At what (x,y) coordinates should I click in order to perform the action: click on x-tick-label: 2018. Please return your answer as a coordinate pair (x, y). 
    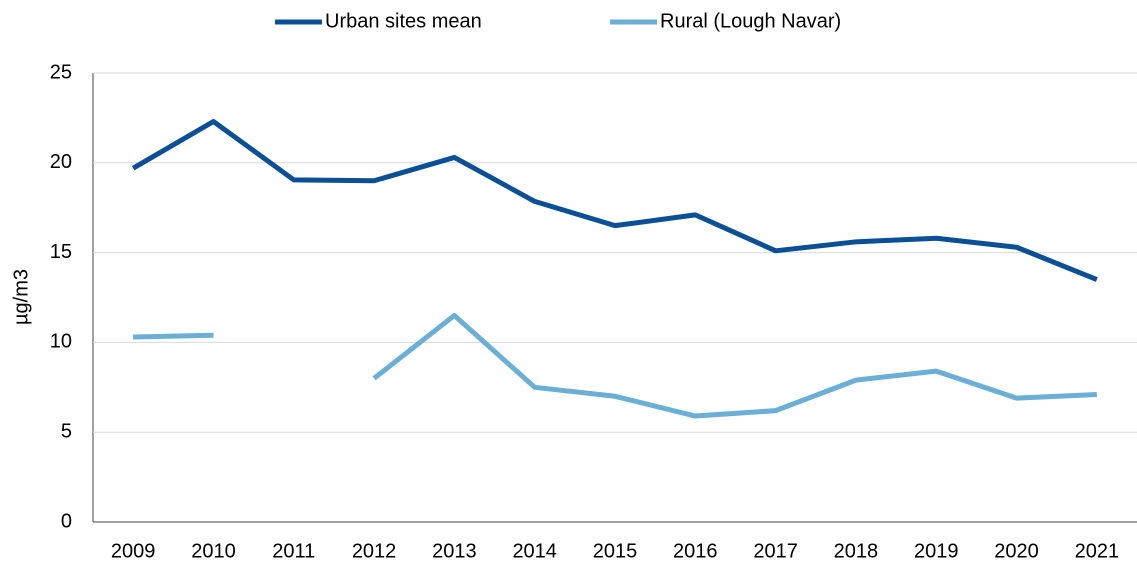
    Looking at the image, I should click on (856, 551).